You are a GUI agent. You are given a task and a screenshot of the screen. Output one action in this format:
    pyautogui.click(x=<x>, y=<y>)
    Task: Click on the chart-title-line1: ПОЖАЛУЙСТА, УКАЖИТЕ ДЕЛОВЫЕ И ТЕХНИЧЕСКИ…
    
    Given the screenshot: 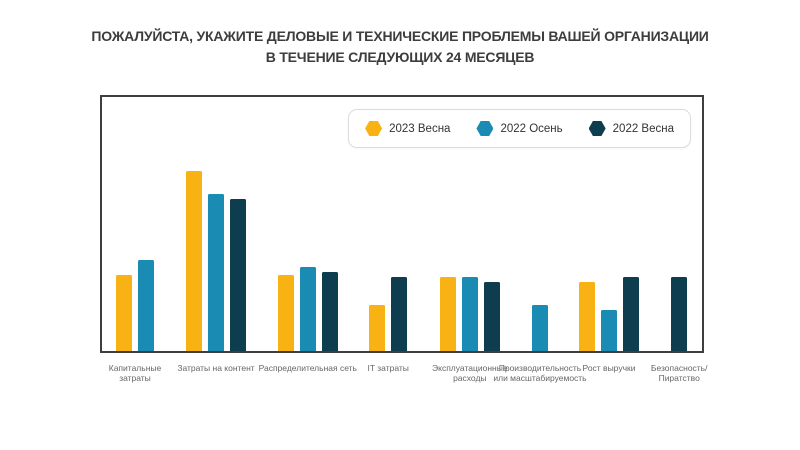 What is the action you would take?
    pyautogui.click(x=400, y=36)
    